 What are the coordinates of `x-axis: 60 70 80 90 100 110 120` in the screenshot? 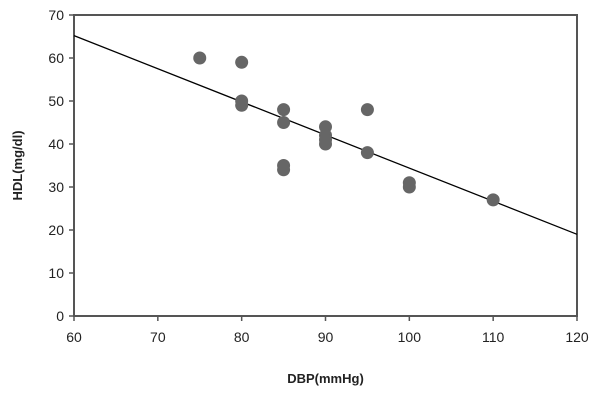 It's located at (327, 330).